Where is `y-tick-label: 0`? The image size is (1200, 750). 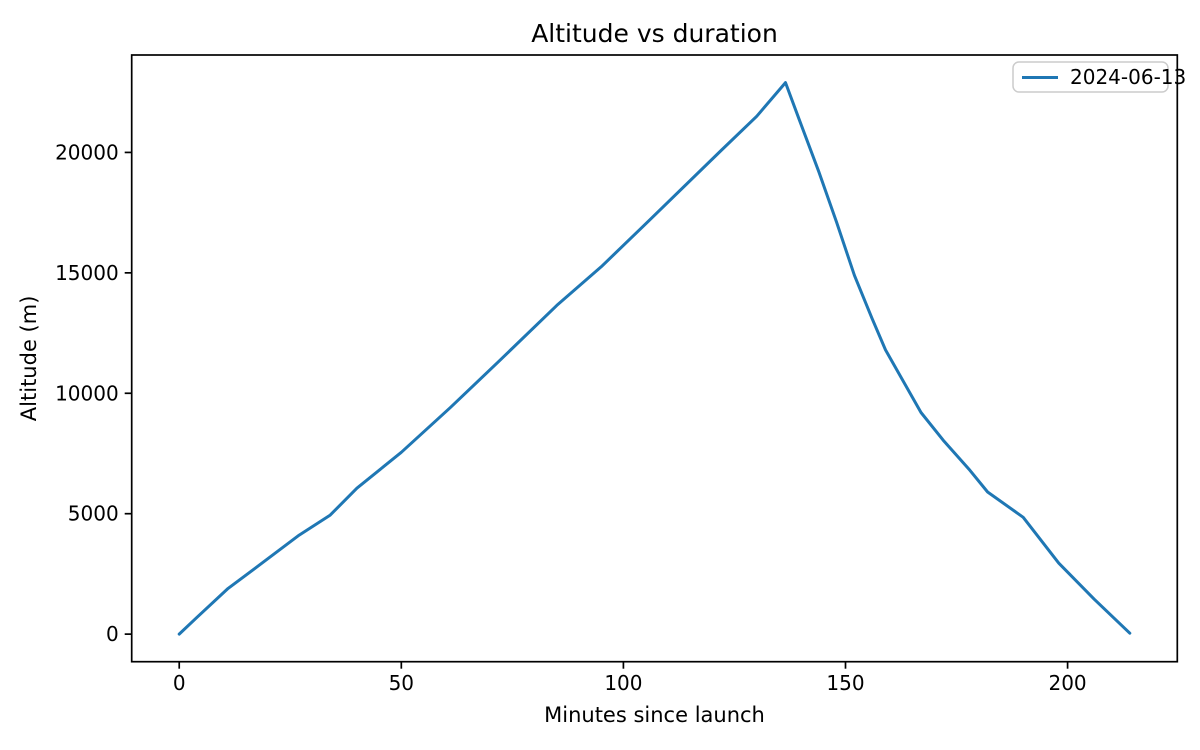
y-tick-label: 0 is located at coordinates (112, 634).